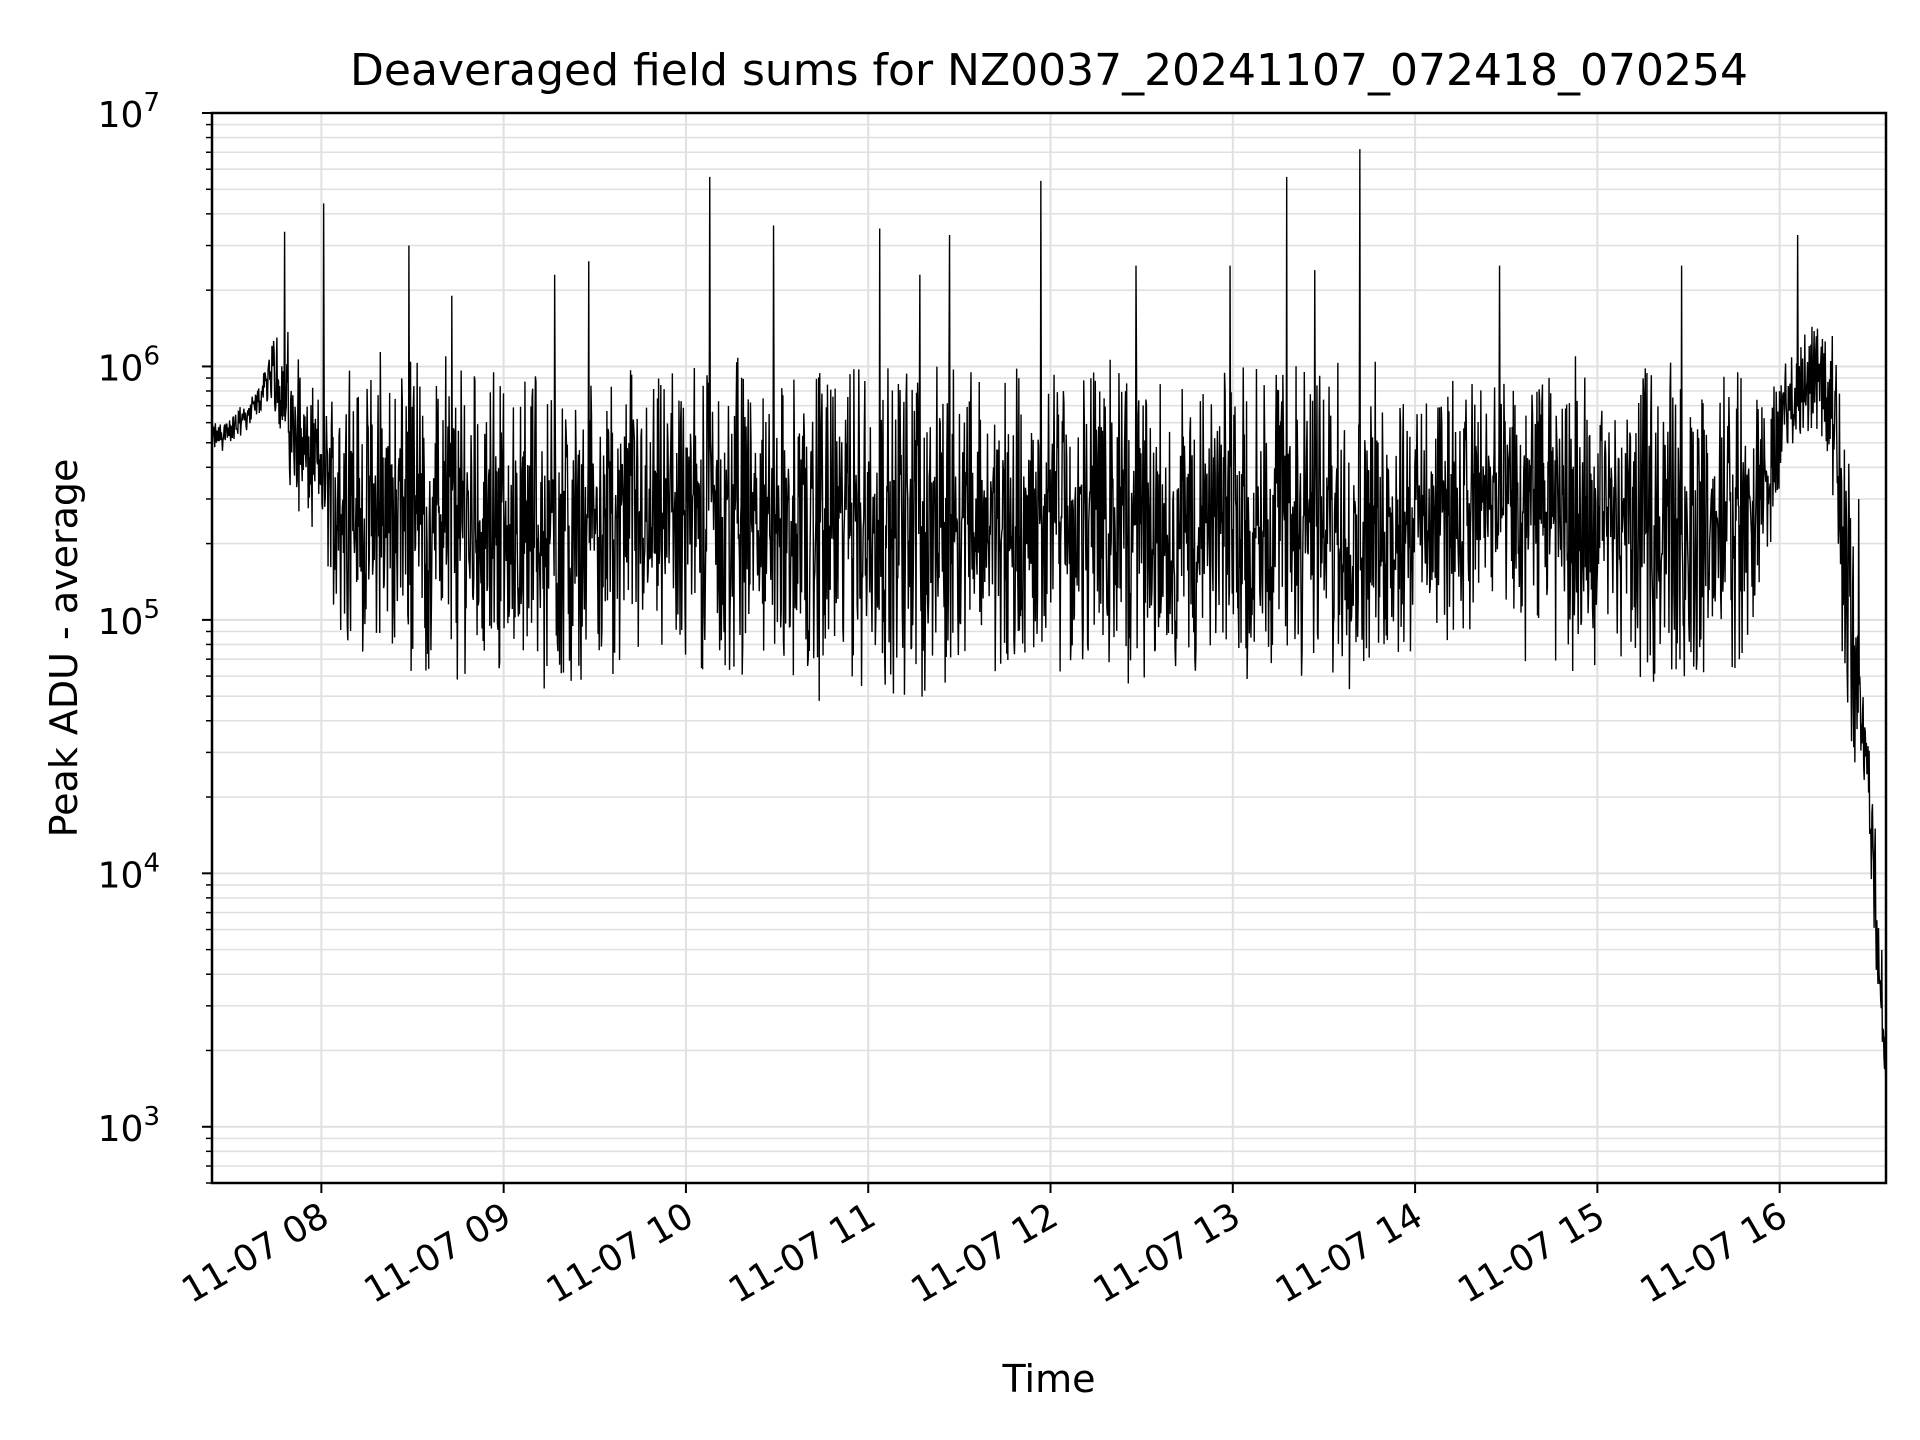 The width and height of the screenshot is (1920, 1440). What do you see at coordinates (129, 619) in the screenshot?
I see `y-tick-label: 10⁵` at bounding box center [129, 619].